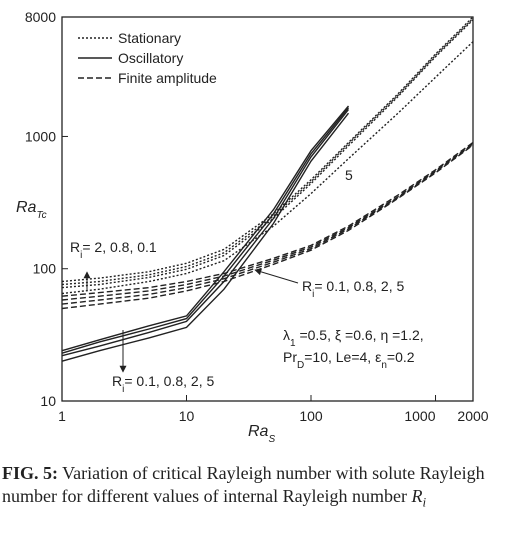  Describe the element at coordinates (290, 357) in the screenshot. I see `text-part: Pr` at that location.